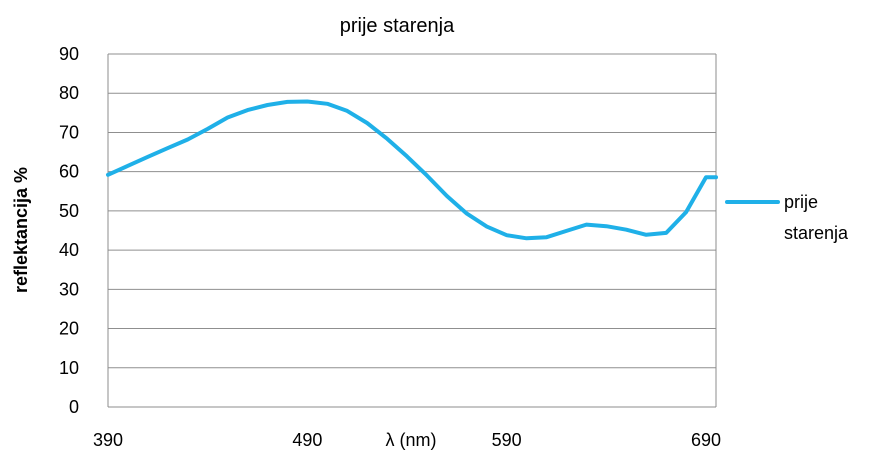 The height and width of the screenshot is (461, 875). Describe the element at coordinates (69, 368) in the screenshot. I see `y-tick-label: 10` at that location.